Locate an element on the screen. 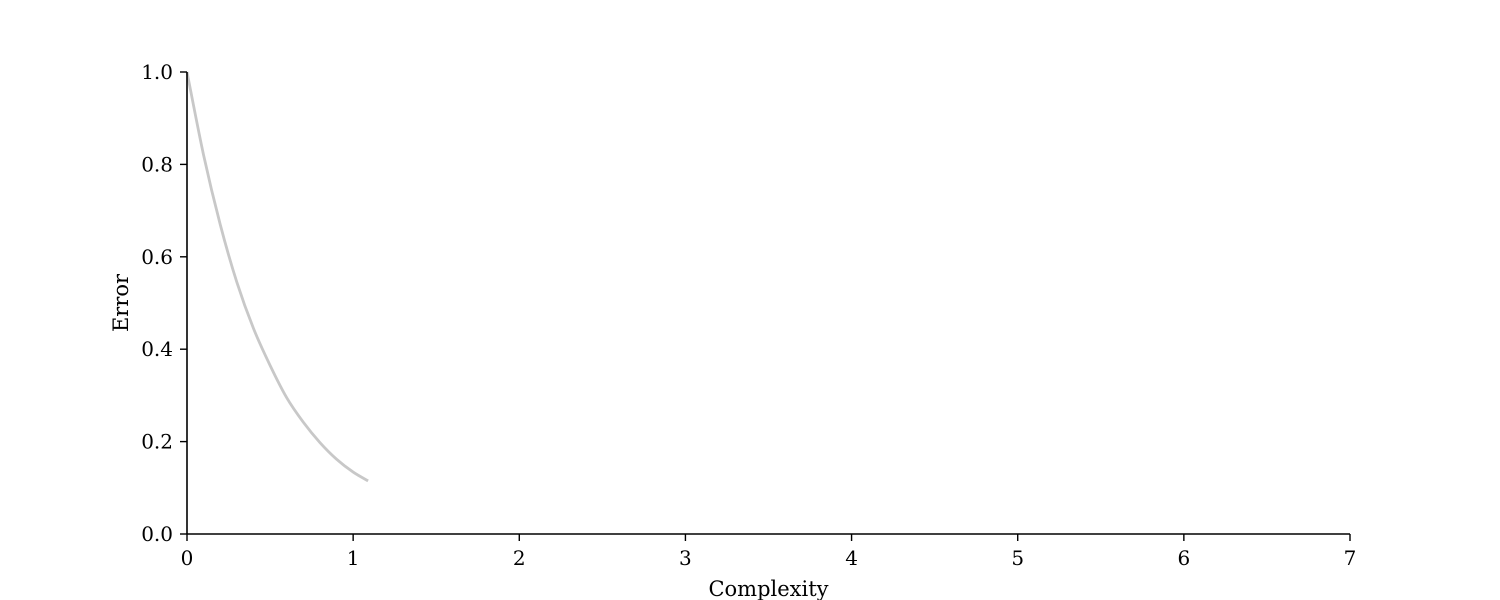  plot-area is located at coordinates (277, 277).